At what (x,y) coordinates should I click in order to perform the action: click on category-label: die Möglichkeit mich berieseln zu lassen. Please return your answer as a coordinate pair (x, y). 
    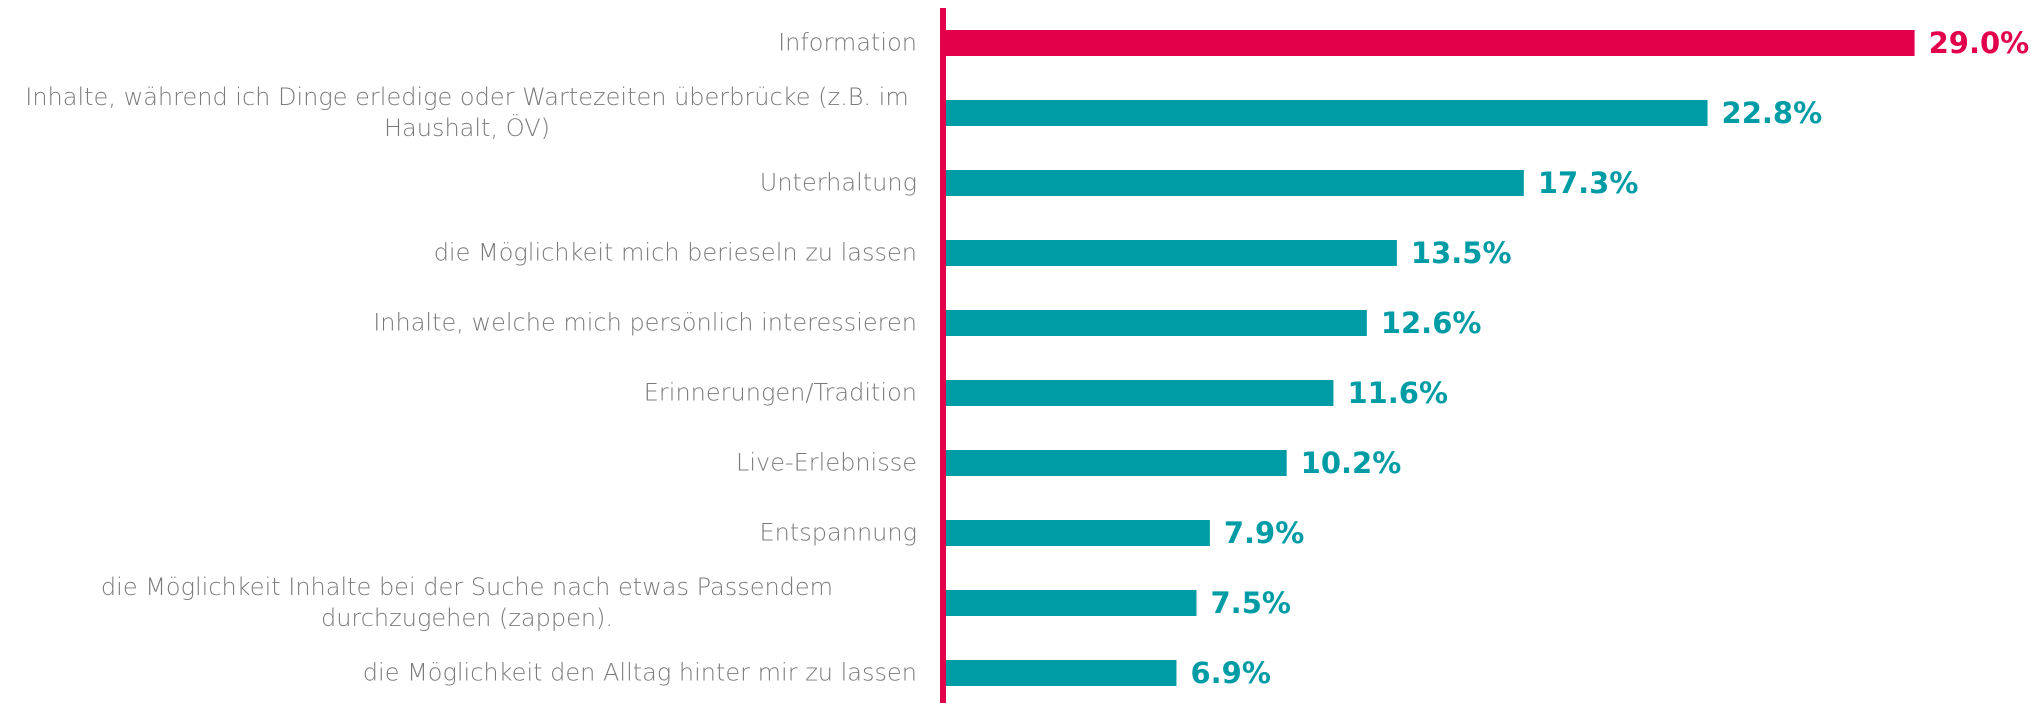
    Looking at the image, I should click on (467, 253).